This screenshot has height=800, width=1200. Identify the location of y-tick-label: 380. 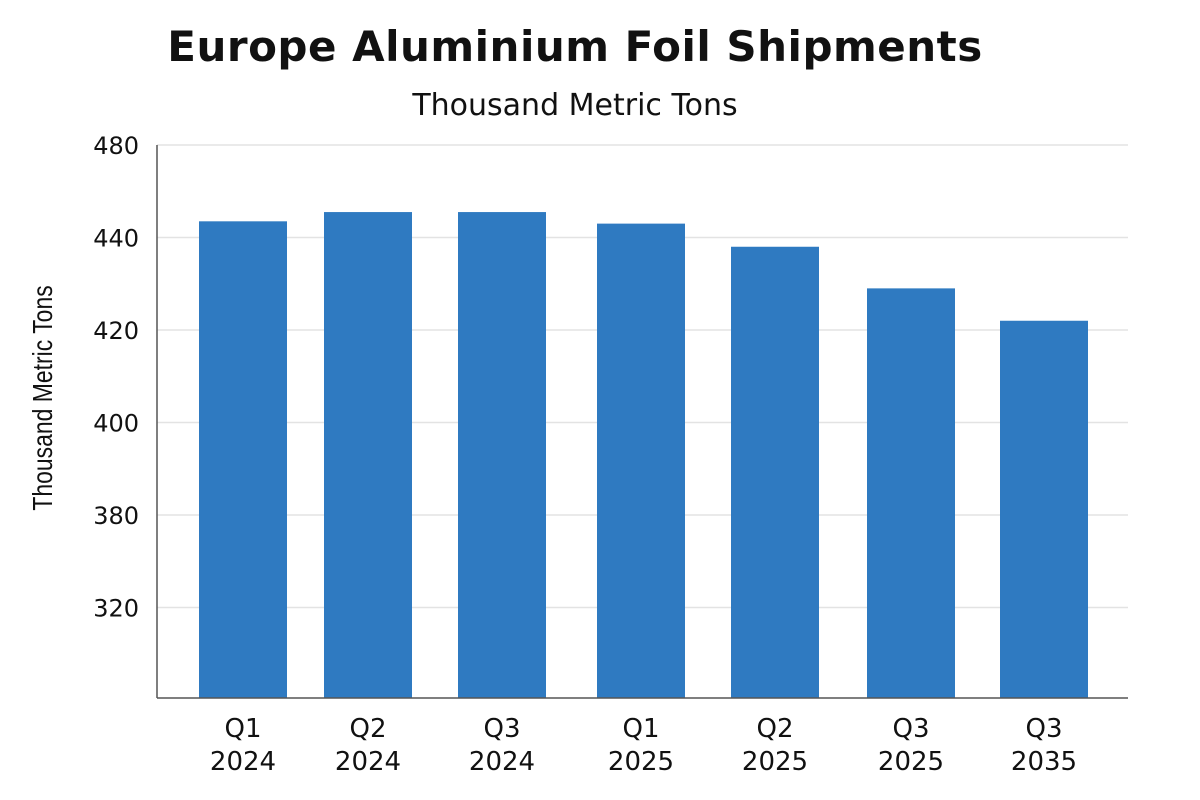
(116, 516).